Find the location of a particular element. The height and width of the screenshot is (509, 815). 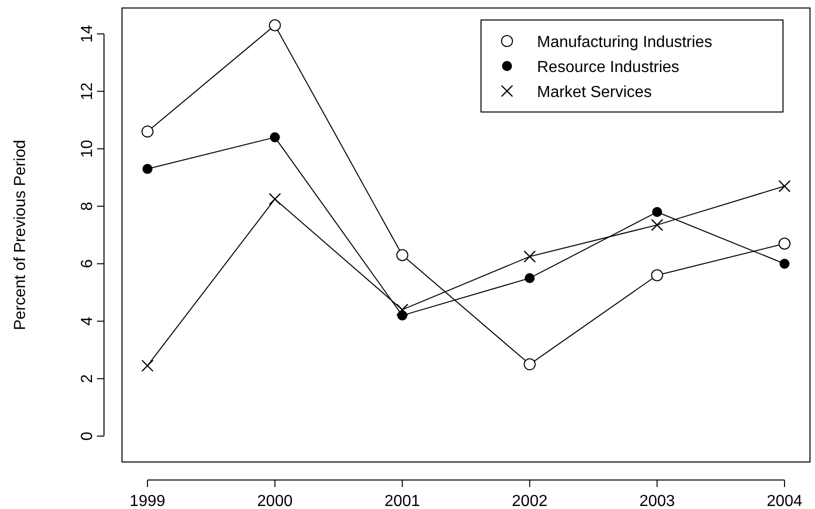

y-tick-label: 10 is located at coordinates (87, 149).